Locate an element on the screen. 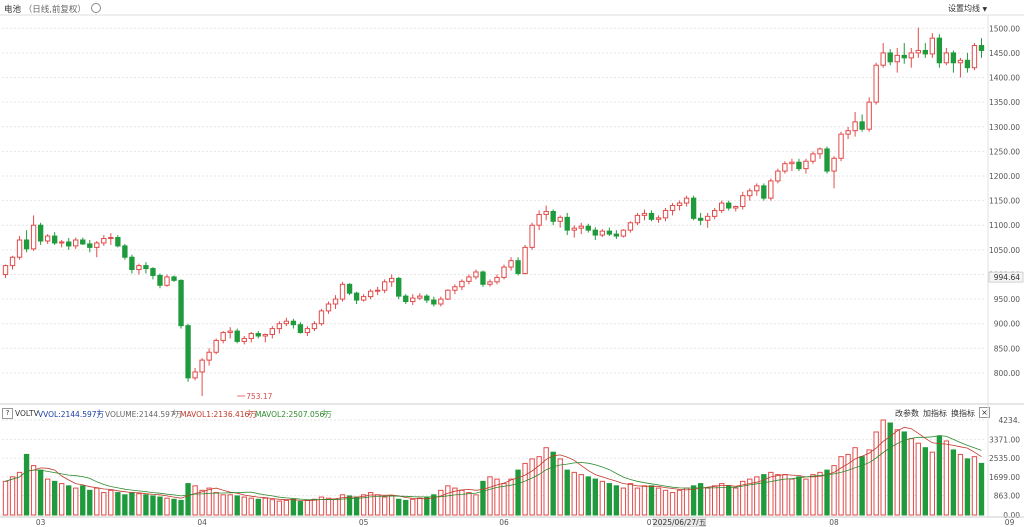 Image resolution: width=1024 pixels, height=527 pixels. settings-gear-icon is located at coordinates (95, 8).